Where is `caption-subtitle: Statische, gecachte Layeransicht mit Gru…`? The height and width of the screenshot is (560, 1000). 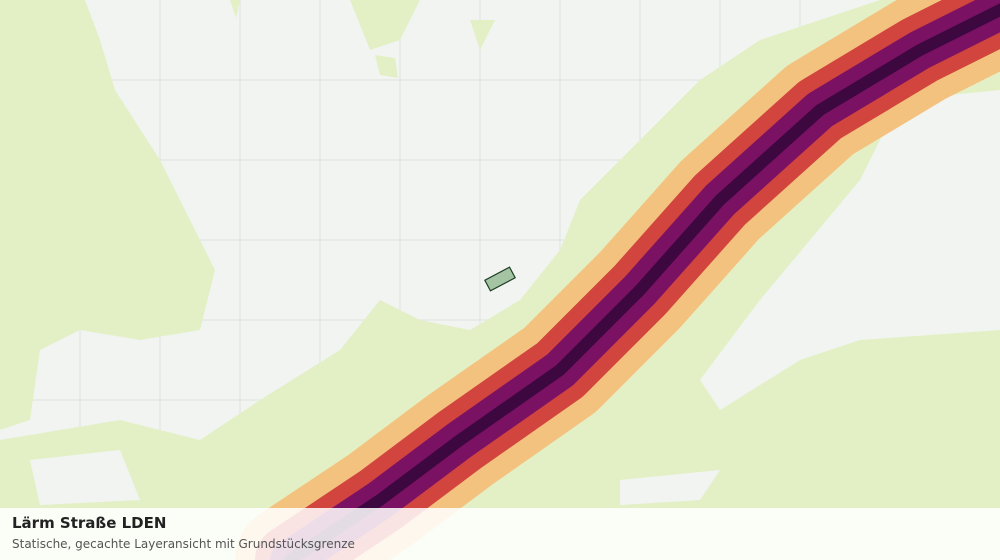
caption-subtitle: Statische, gecachte Layeransicht mit Gru… is located at coordinates (183, 544).